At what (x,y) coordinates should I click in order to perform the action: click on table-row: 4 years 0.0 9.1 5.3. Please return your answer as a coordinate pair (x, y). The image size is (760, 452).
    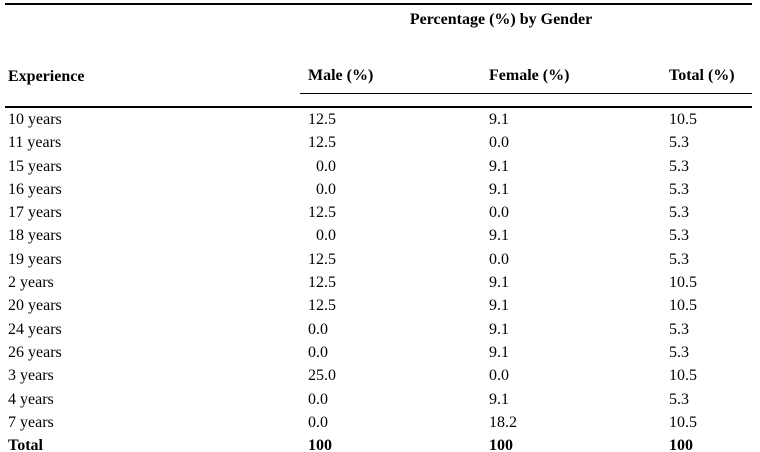
    Looking at the image, I should click on (378, 399).